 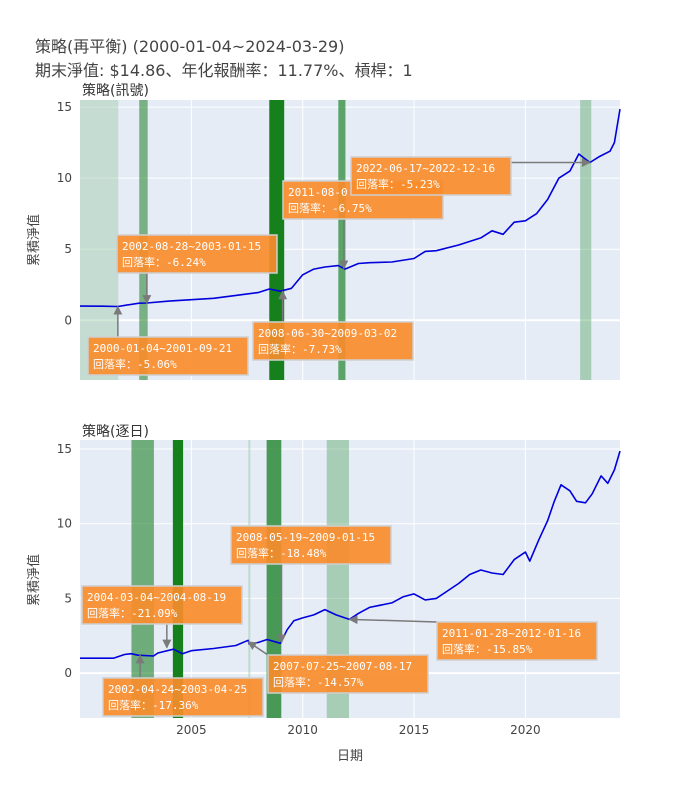 What do you see at coordinates (191, 730) in the screenshot?
I see `x-tick-label: 2005` at bounding box center [191, 730].